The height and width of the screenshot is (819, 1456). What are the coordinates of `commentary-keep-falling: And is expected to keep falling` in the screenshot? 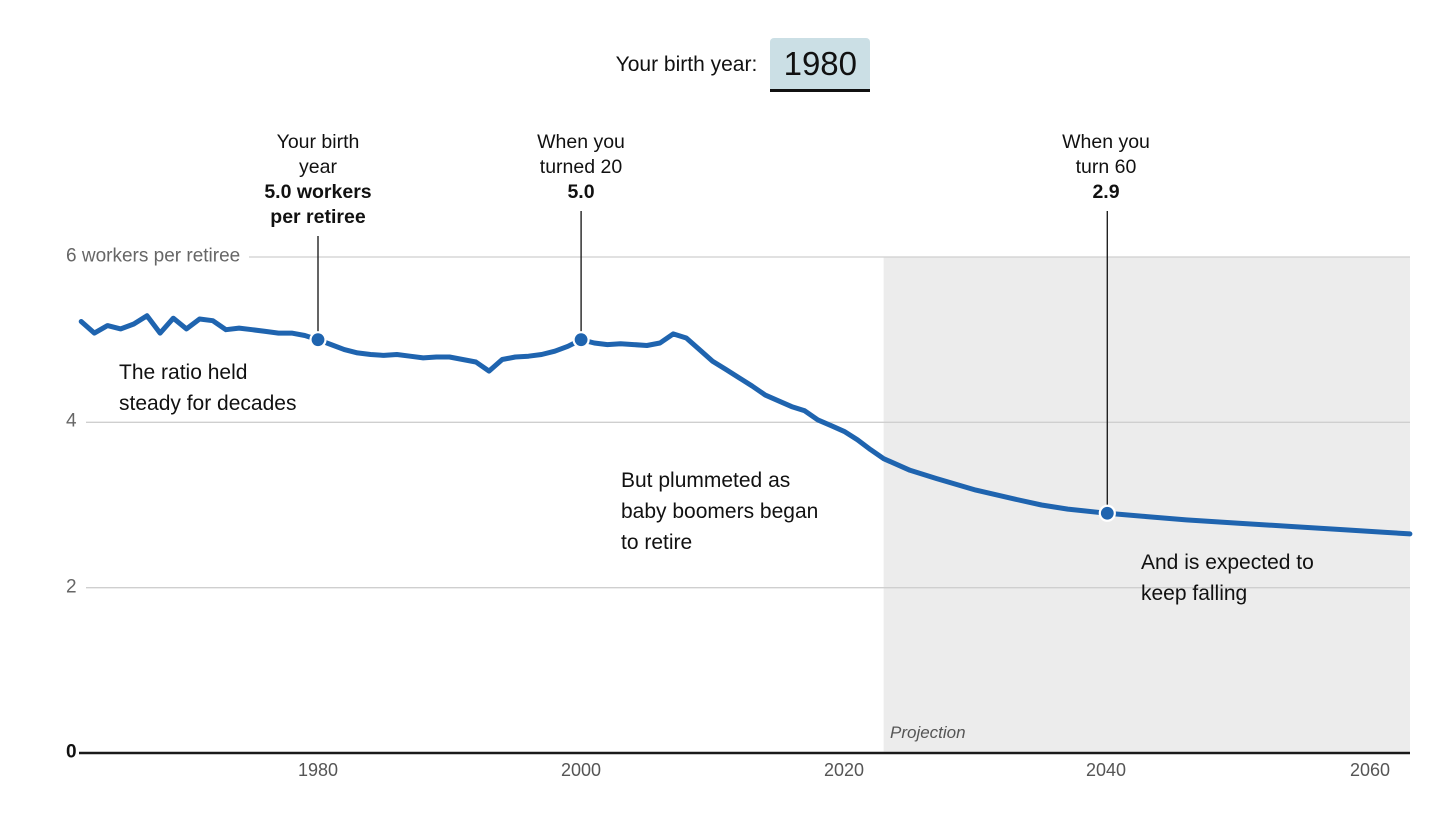 It's located at (1227, 578).